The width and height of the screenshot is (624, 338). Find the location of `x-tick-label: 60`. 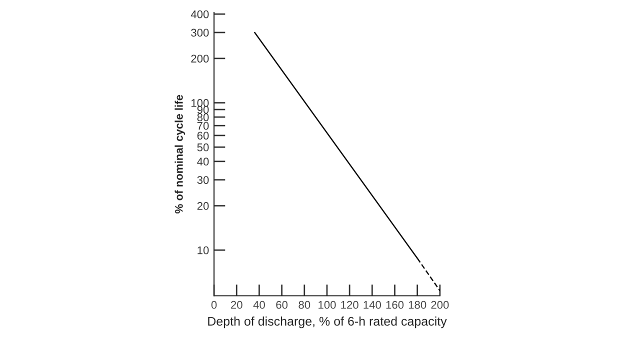

x-tick-label: 60 is located at coordinates (282, 304).